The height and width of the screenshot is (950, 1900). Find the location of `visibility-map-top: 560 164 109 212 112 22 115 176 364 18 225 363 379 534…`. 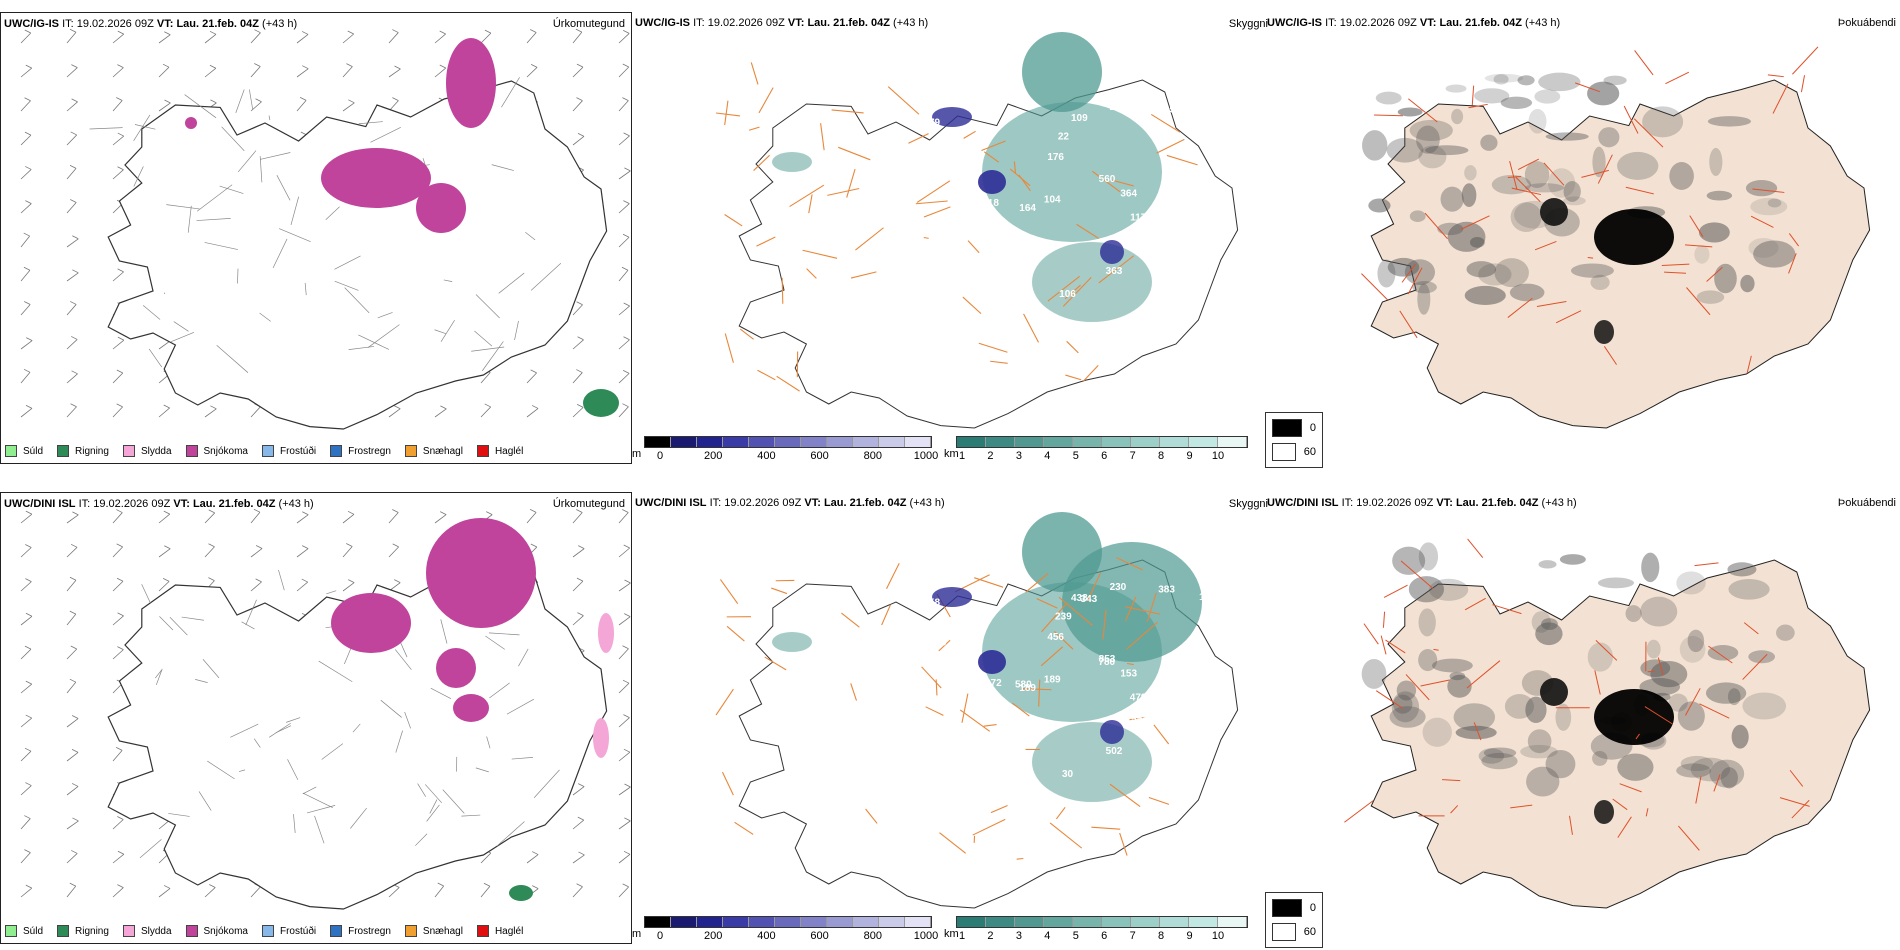

visibility-map-top: 560 164 109 212 112 22 115 176 364 18 225 363 379 534… is located at coordinates (989, 230).